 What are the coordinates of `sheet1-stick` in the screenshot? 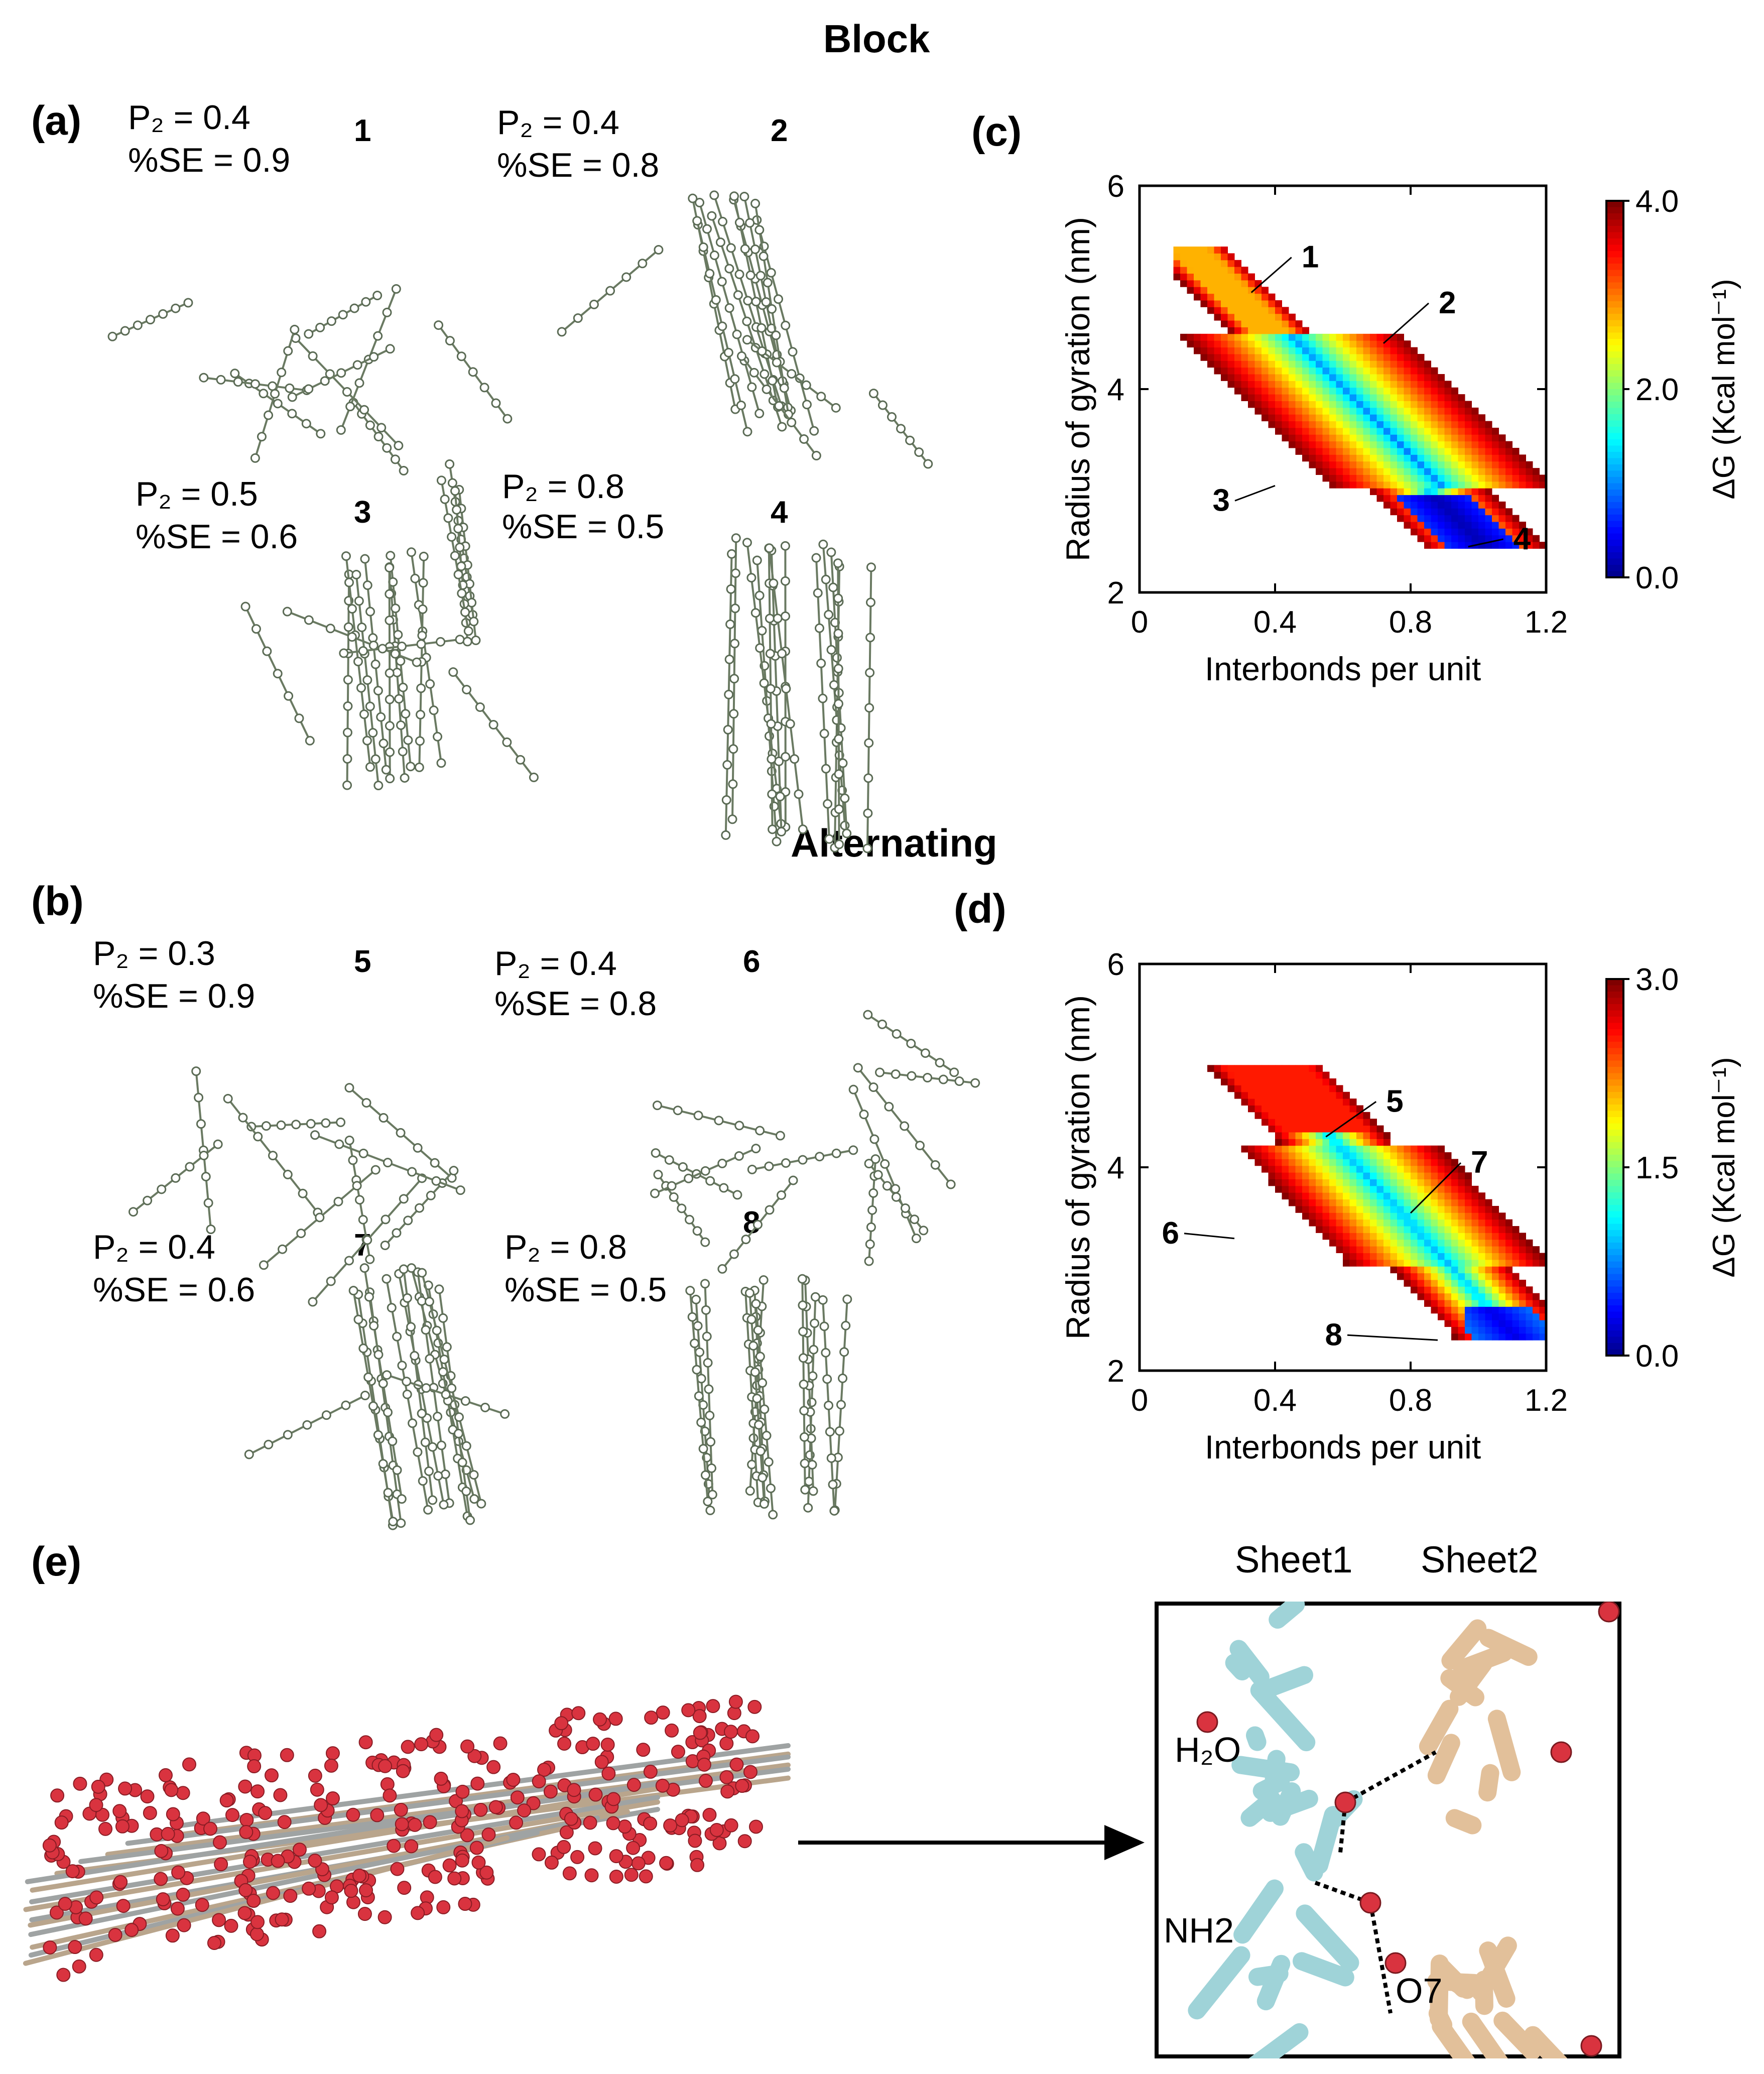 It's located at (1289, 1681).